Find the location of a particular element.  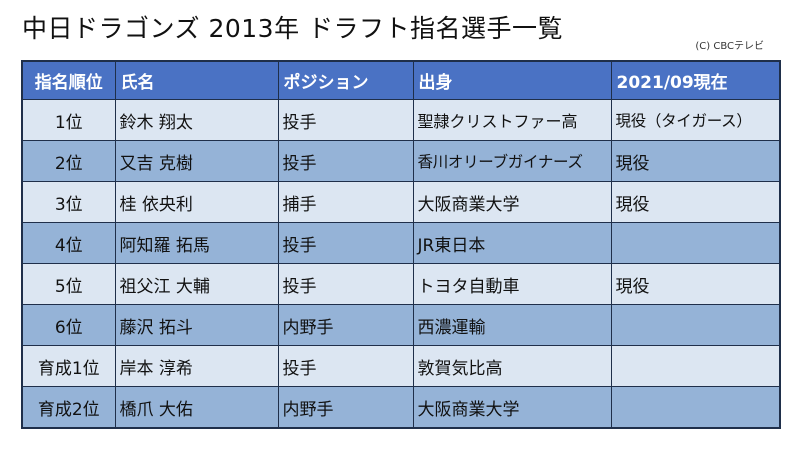

rank-cell: 育成2位 is located at coordinates (68, 407).